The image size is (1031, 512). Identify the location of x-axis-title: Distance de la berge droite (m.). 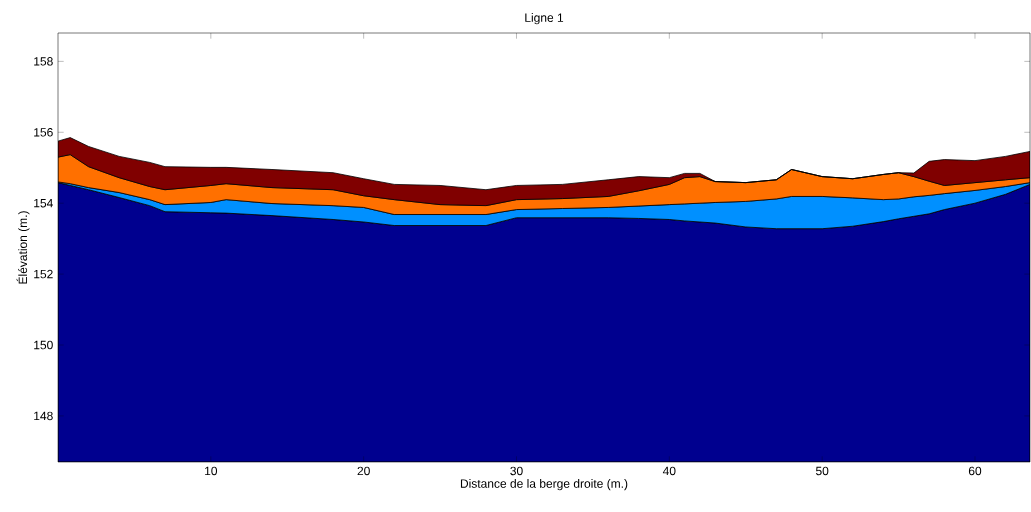
(544, 485).